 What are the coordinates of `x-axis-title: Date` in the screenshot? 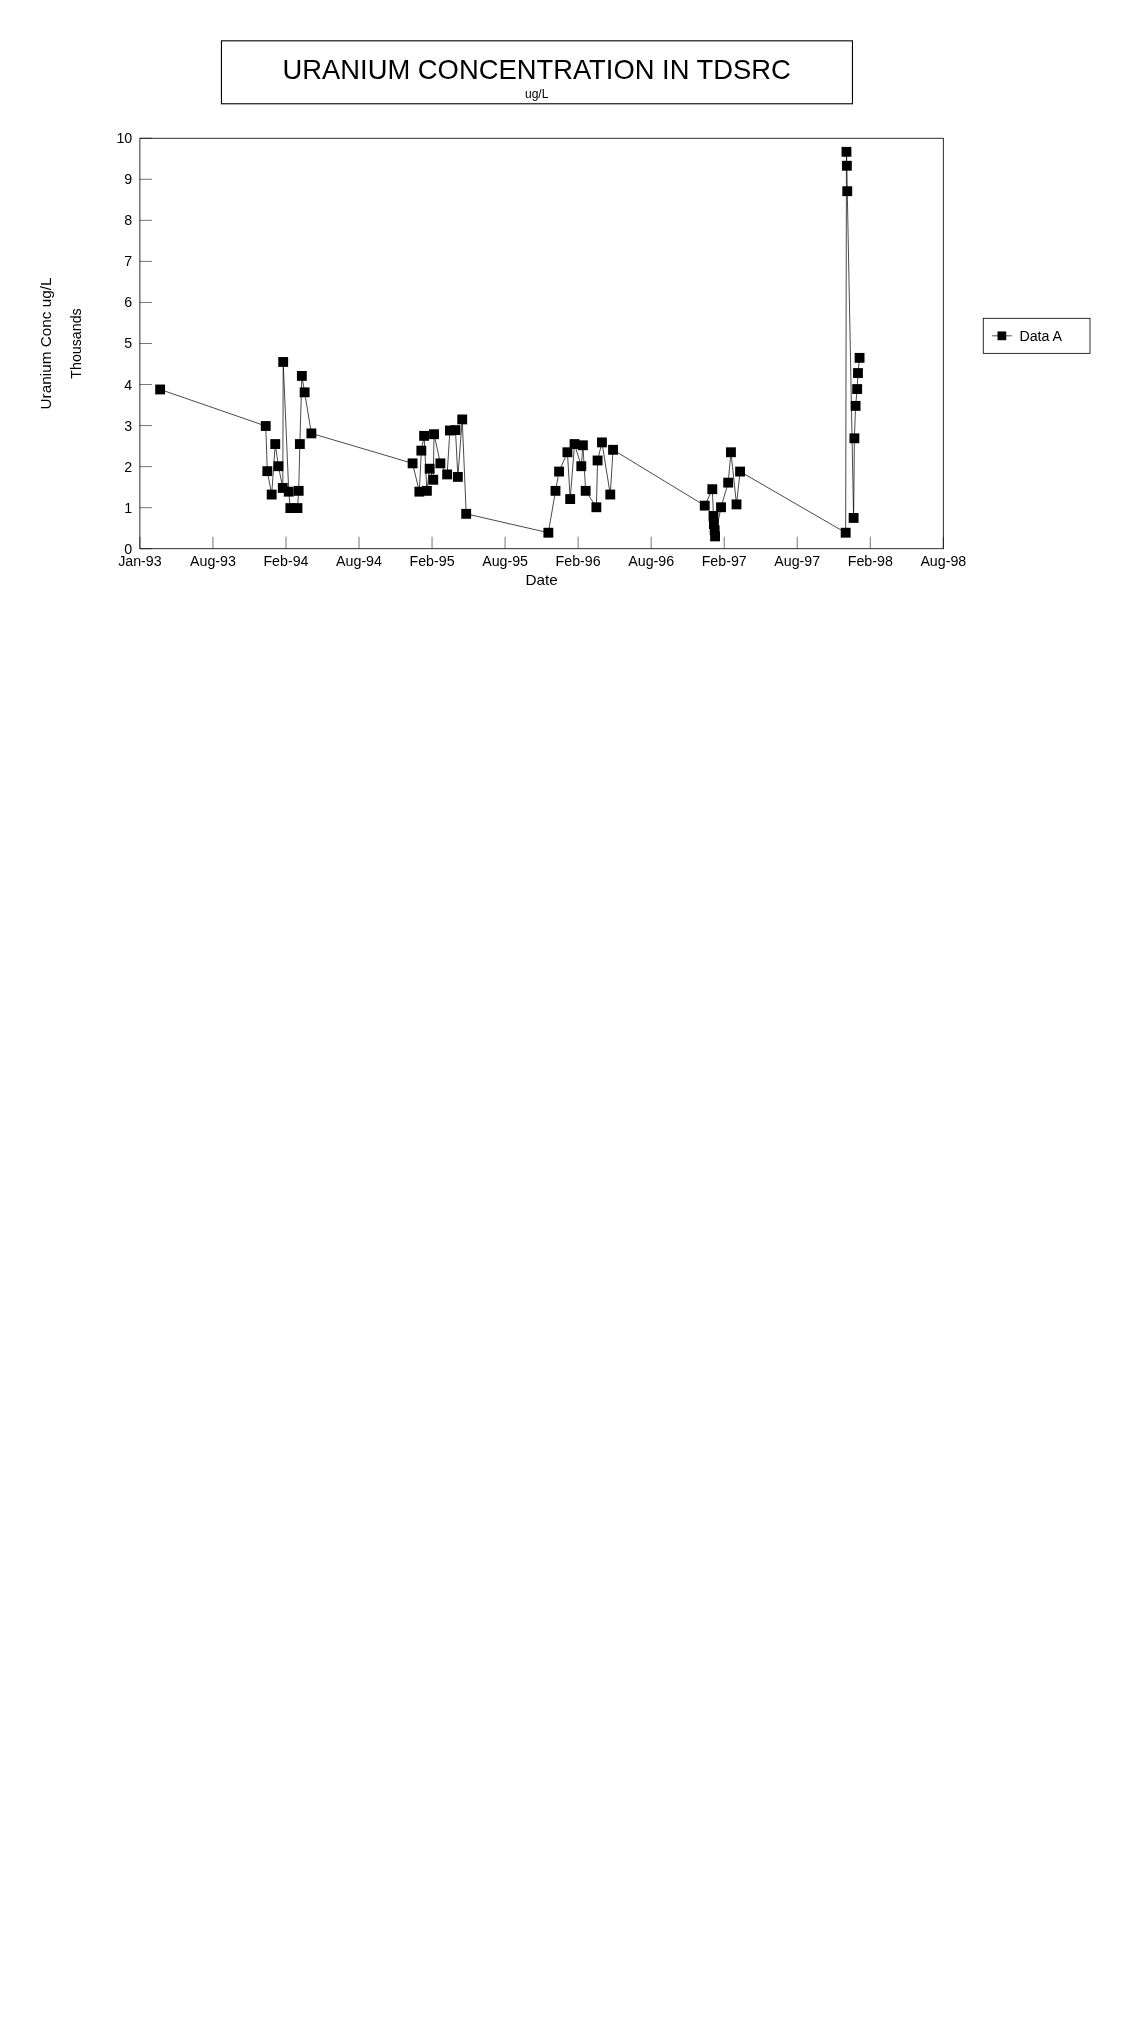 It's located at (541, 579).